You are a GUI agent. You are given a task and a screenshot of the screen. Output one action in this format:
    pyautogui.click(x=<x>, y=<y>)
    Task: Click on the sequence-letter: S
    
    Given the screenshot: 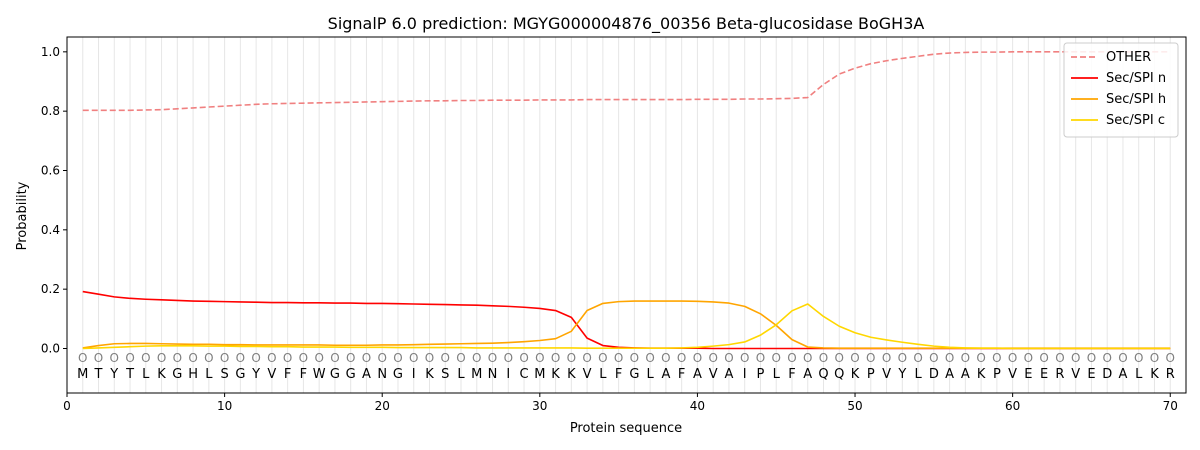 What is the action you would take?
    pyautogui.click(x=445, y=374)
    